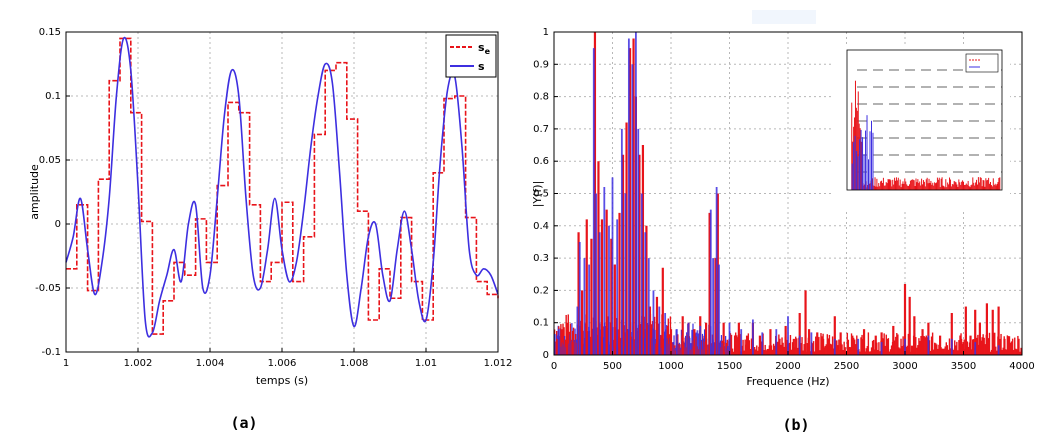 Image resolution: width=1040 pixels, height=440 pixels. Describe the element at coordinates (354, 363) in the screenshot. I see `x-tick-label: 1.008` at that location.